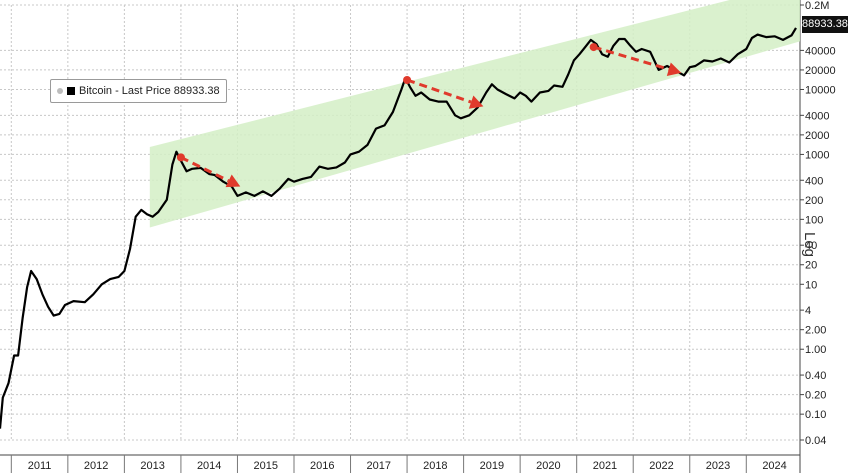  What do you see at coordinates (96, 466) in the screenshot?
I see `x-tick-label: 2012` at bounding box center [96, 466].